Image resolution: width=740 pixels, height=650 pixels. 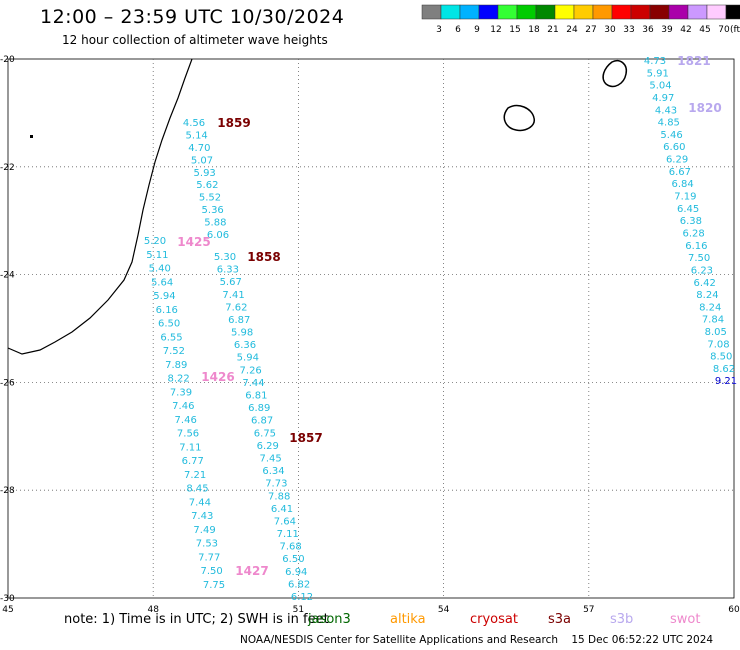 What do you see at coordinates (704, 30) in the screenshot?
I see `colorbar-label: 45` at bounding box center [704, 30].